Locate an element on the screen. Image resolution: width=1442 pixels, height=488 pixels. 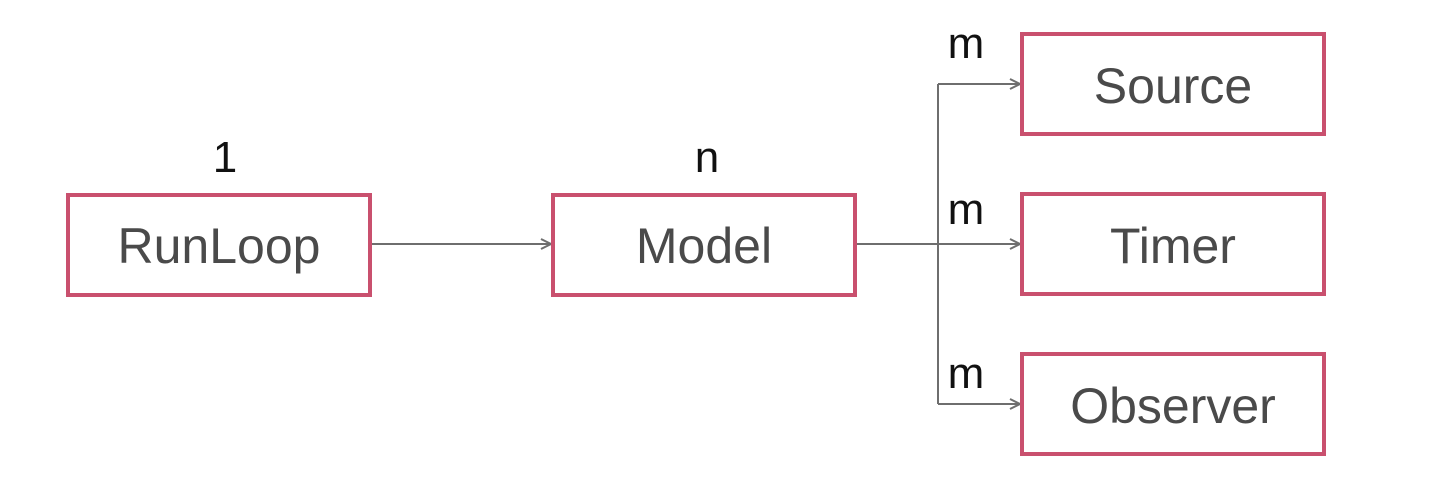
multiplicity-runloop: 1 is located at coordinates (225, 157).